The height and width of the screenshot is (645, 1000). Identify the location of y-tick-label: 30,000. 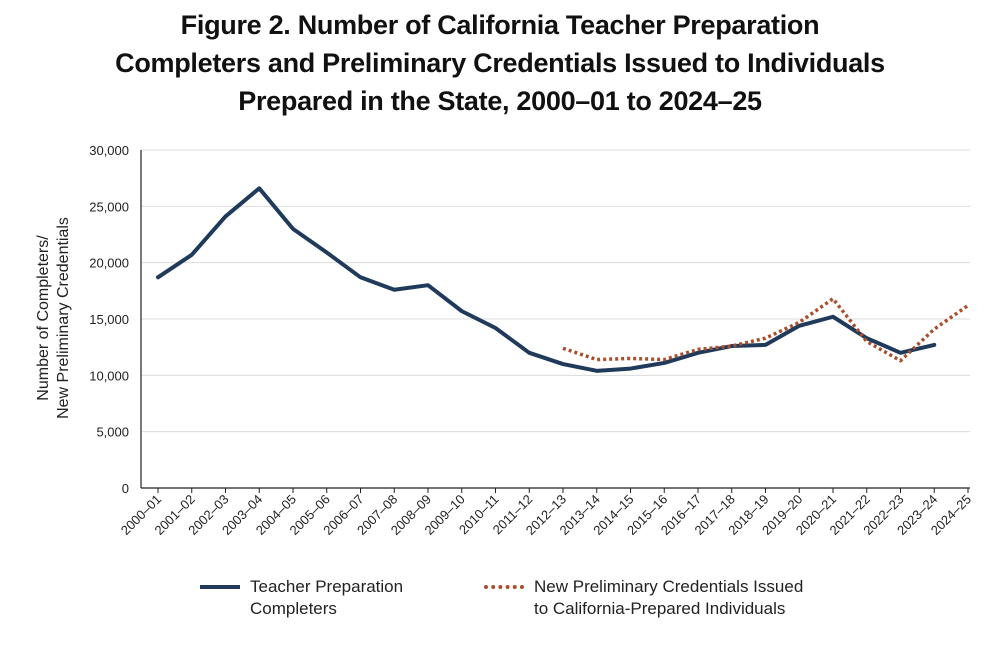
(109, 150).